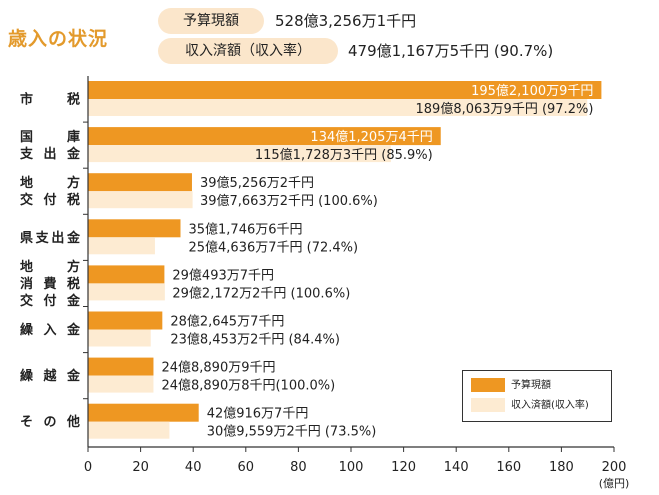  Describe the element at coordinates (531, 385) in the screenshot. I see `legend-label-budget: 予算現額` at that location.